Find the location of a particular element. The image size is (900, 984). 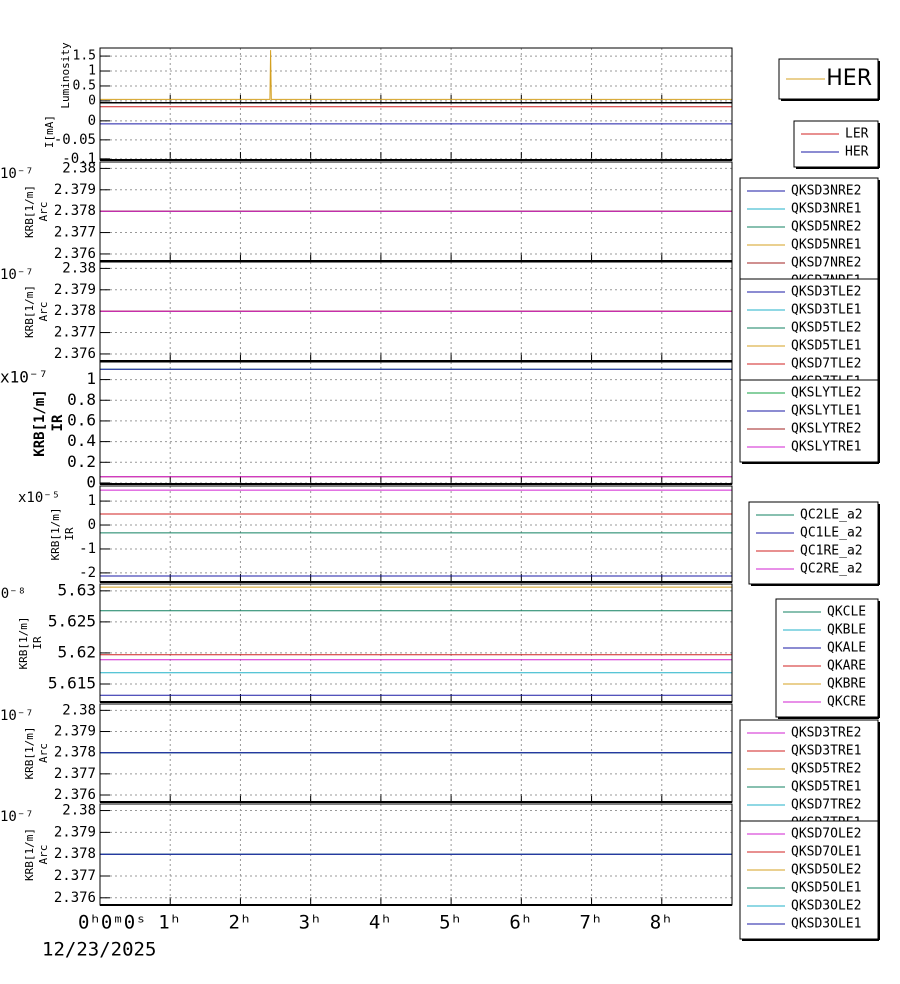

legend-label: QKSD3OLE2 is located at coordinates (826, 906).